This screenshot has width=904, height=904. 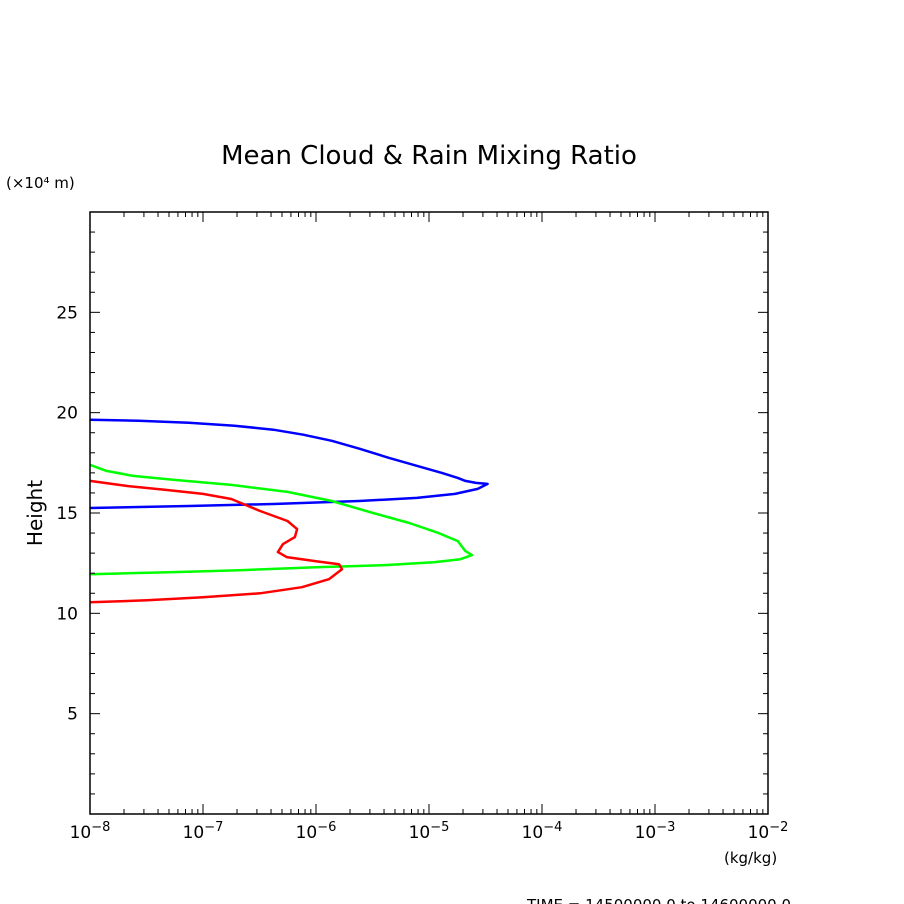 What do you see at coordinates (768, 831) in the screenshot?
I see `x-tick-label: 10⁻²` at bounding box center [768, 831].